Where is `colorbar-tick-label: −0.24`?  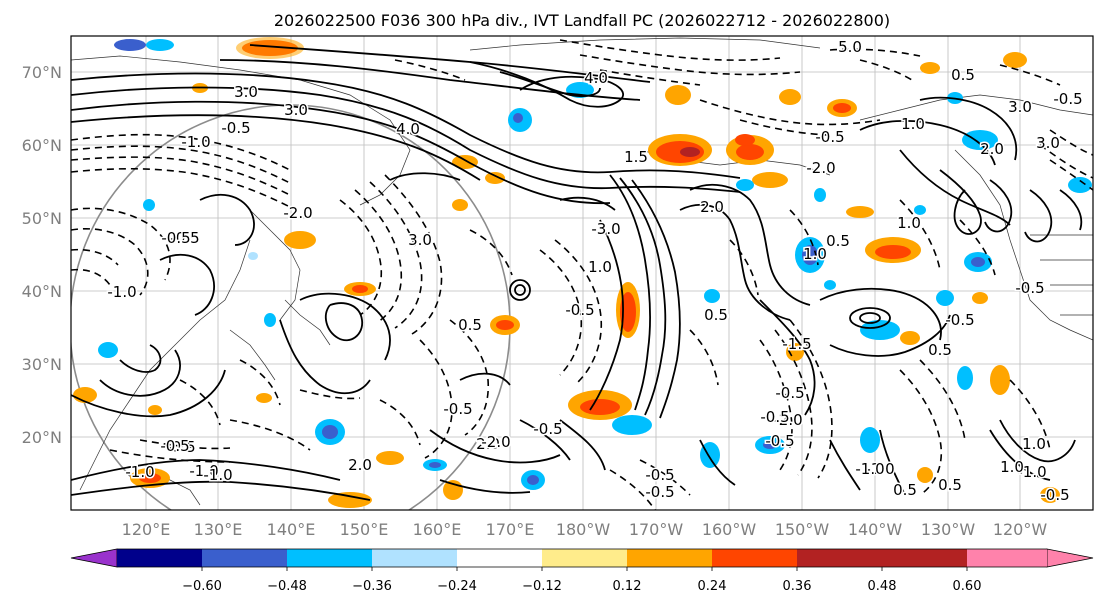 colorbar-tick-label: −0.24 is located at coordinates (457, 586).